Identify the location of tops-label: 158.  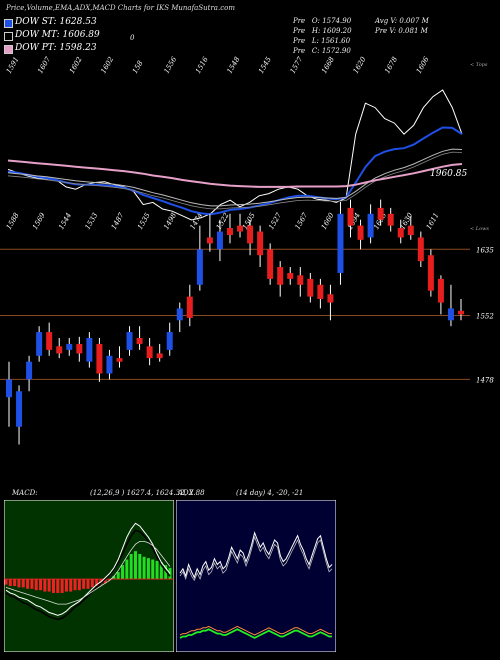
(138, 67).